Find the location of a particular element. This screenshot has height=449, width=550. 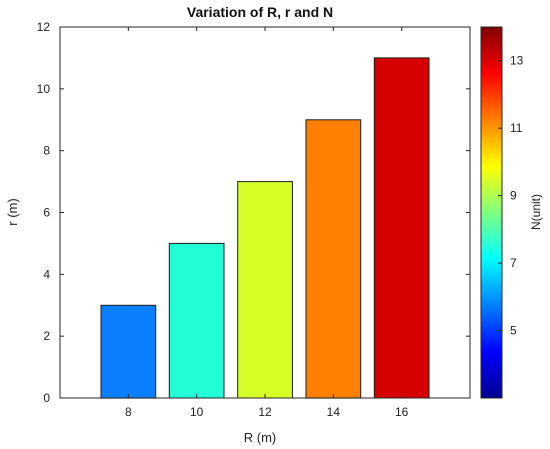

x-tick-label: 16 is located at coordinates (402, 412).